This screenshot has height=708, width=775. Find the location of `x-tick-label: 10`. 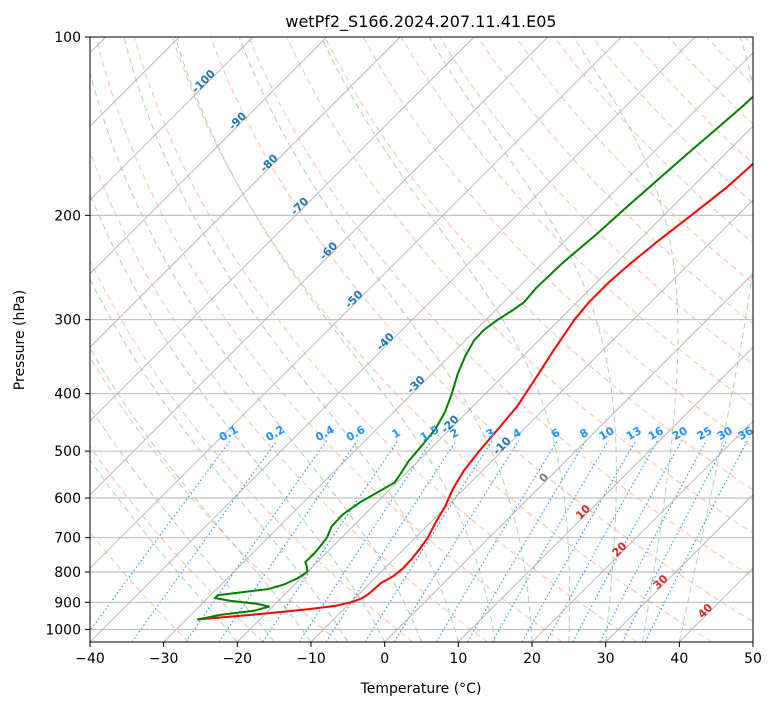

x-tick-label: 10 is located at coordinates (458, 659).